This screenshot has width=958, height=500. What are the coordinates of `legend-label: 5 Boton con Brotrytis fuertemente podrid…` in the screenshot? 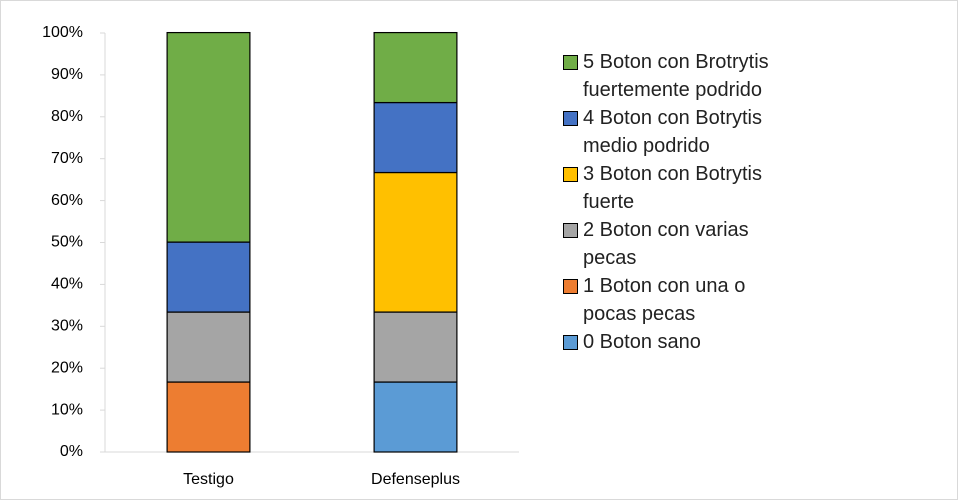 It's located at (676, 76).